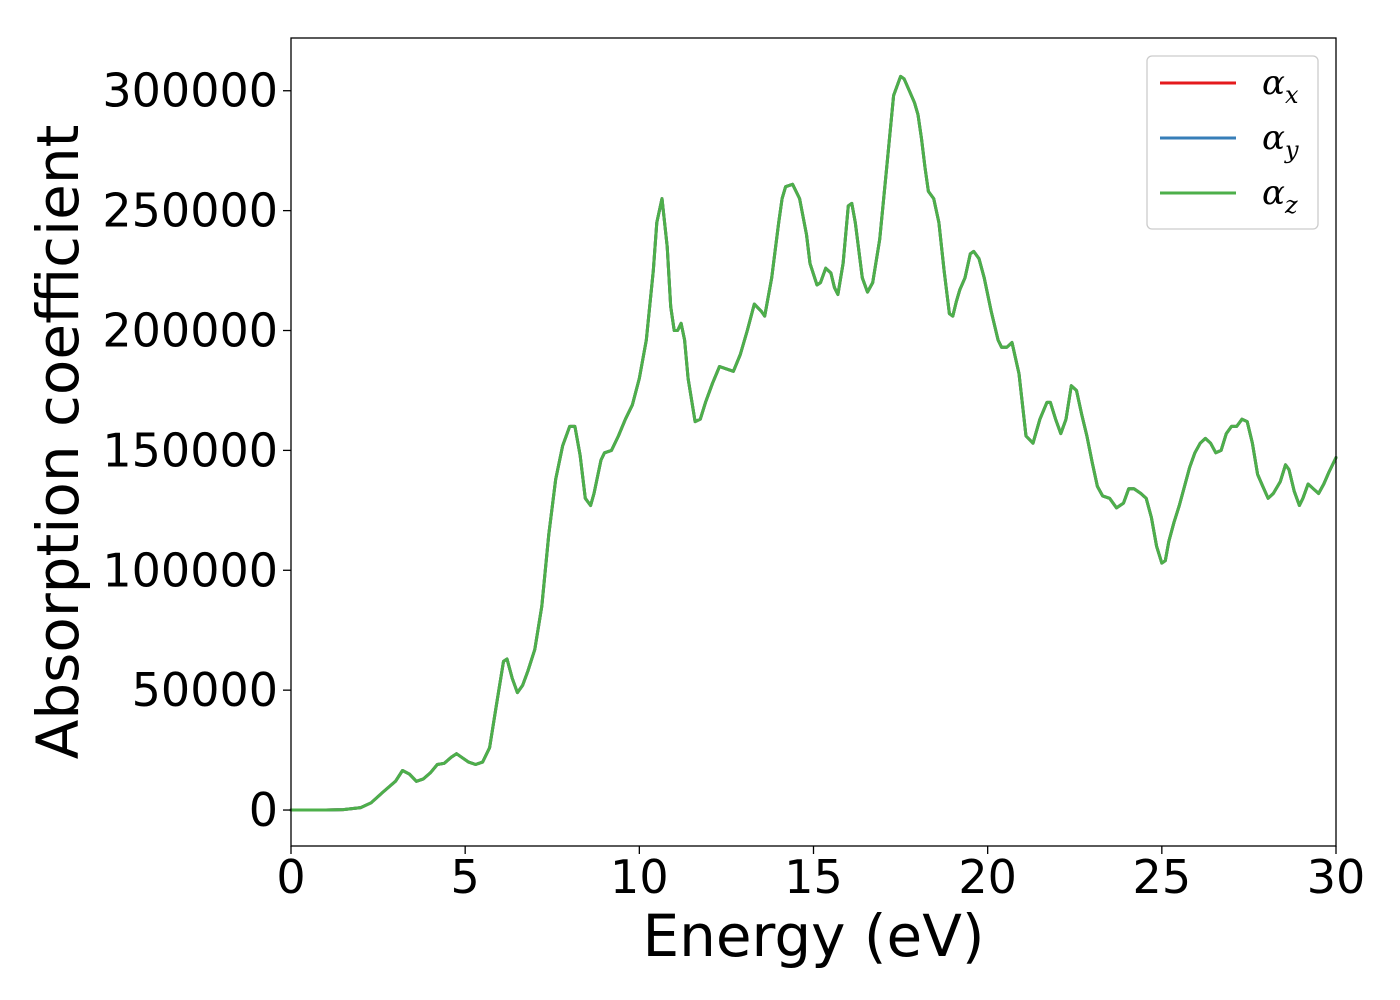 Image resolution: width=1400 pixels, height=1000 pixels. Describe the element at coordinates (465, 877) in the screenshot. I see `x-tick-label: 5` at that location.